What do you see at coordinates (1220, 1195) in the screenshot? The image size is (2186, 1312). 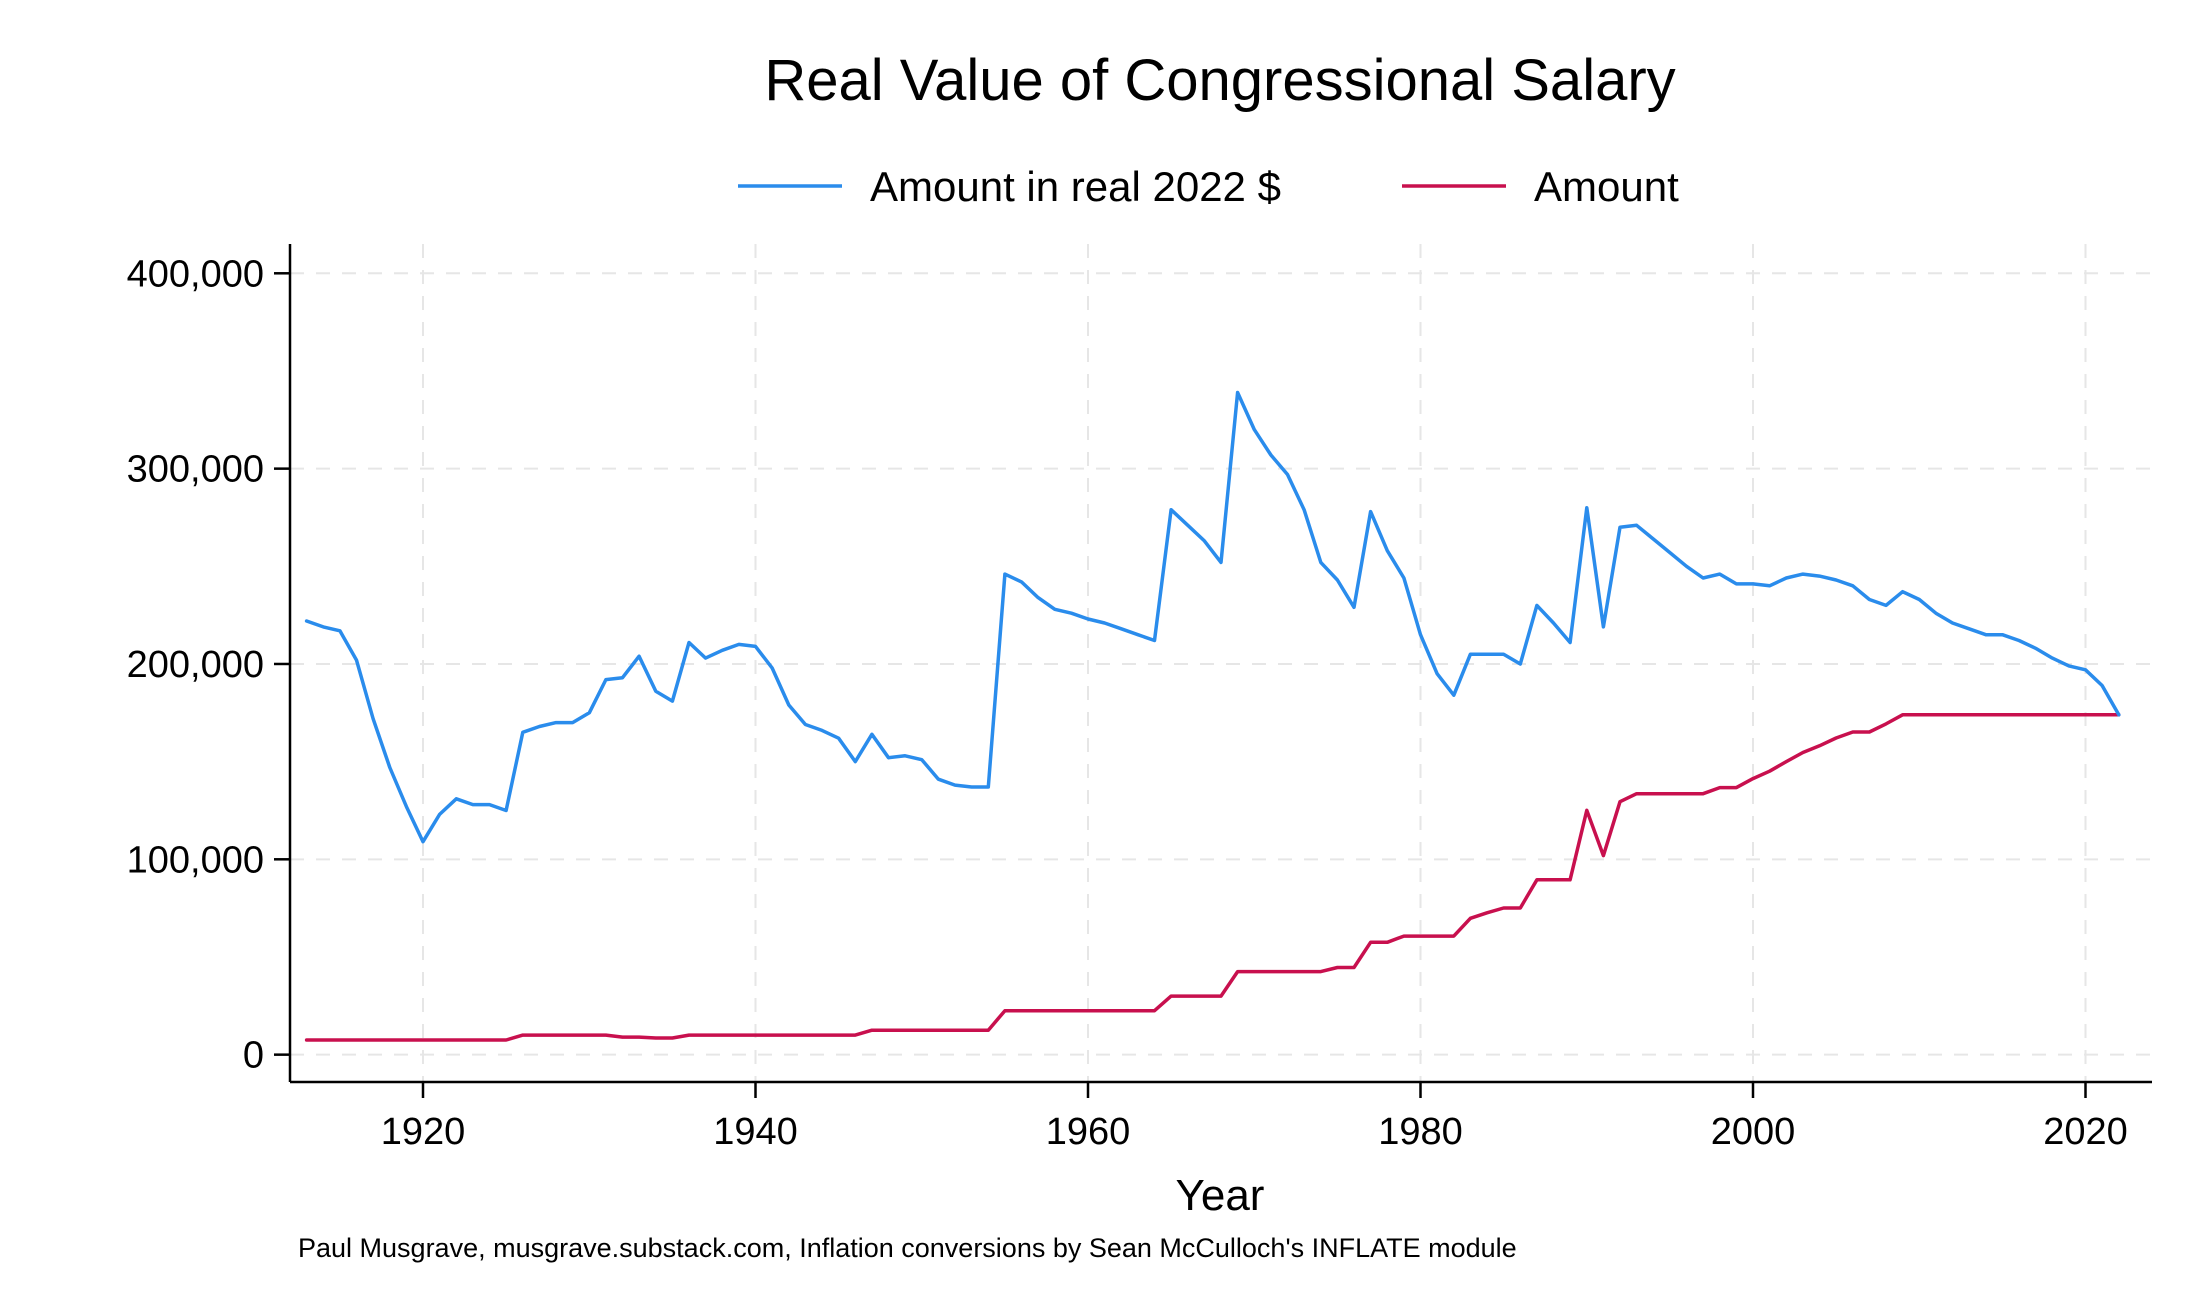 I see `x-axis-label: Year` at bounding box center [1220, 1195].